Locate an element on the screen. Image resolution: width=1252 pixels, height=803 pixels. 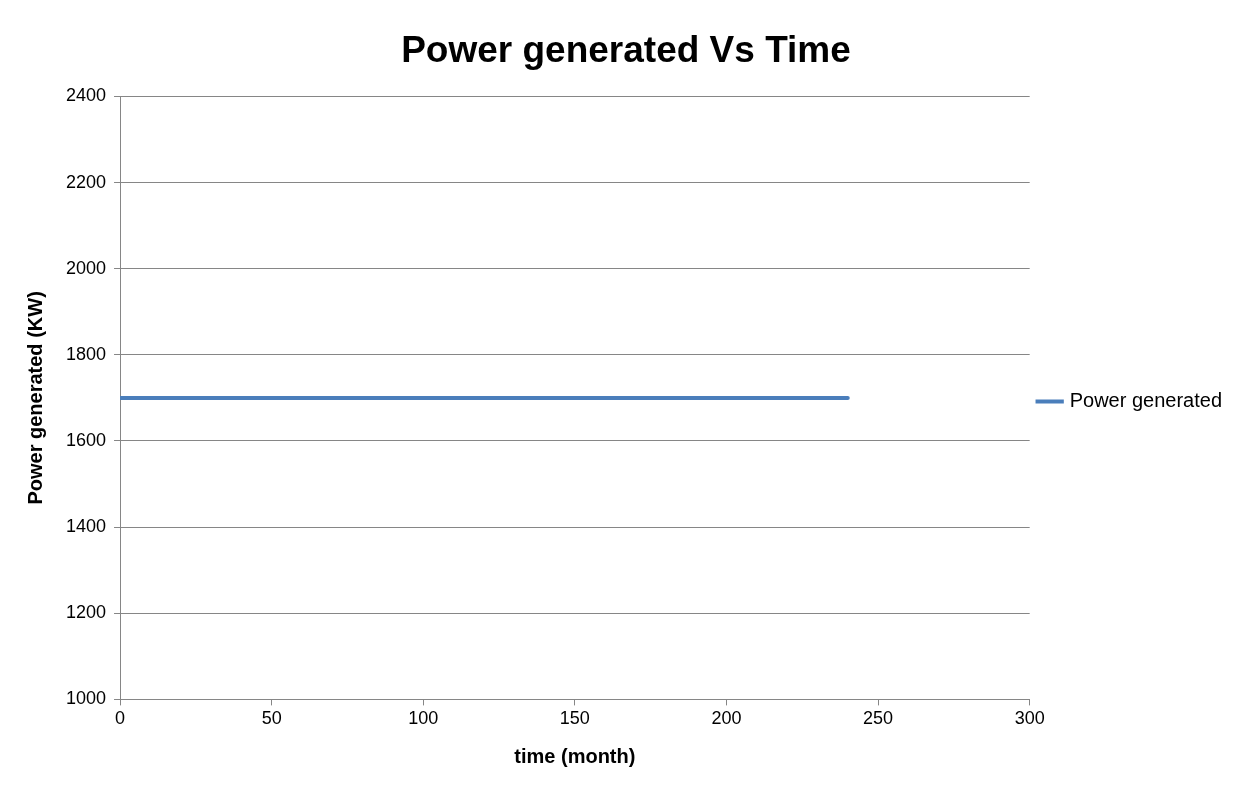
x-tick-label: 50 is located at coordinates (271, 718).